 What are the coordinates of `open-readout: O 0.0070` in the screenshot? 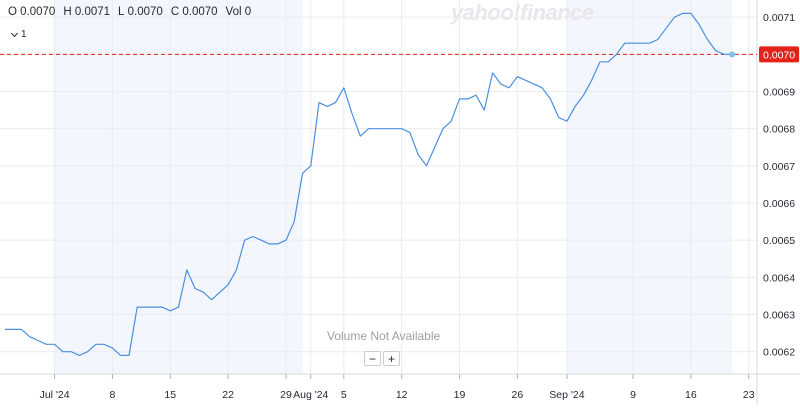 It's located at (31, 12).